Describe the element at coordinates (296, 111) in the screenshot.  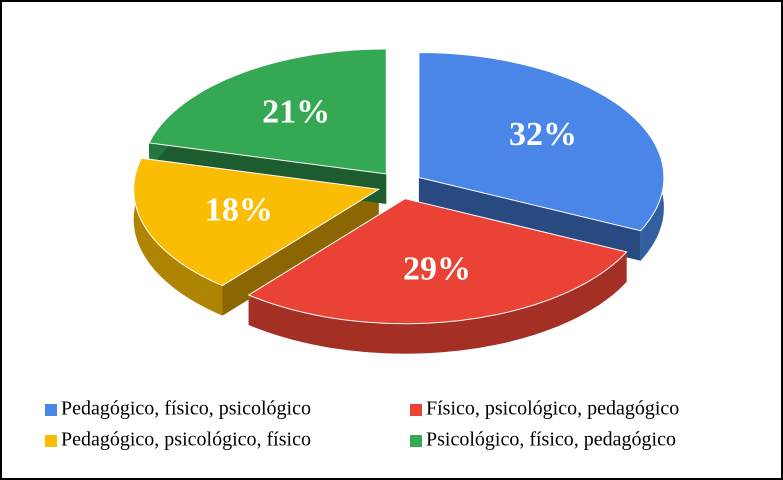
I see `data-label: 21%` at that location.